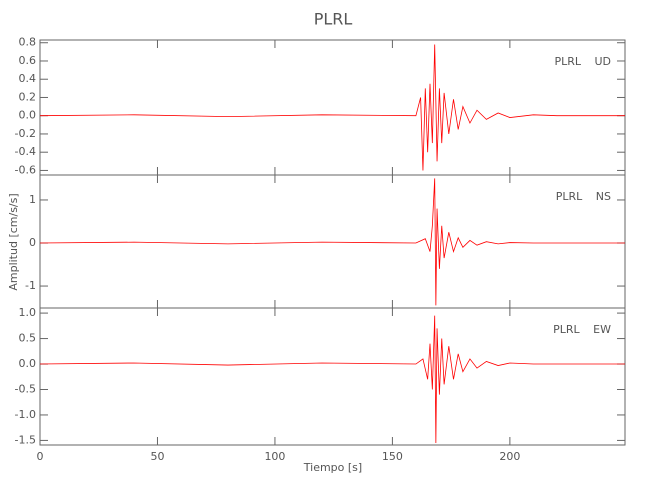 This screenshot has width=650, height=500. Describe the element at coordinates (40, 456) in the screenshot. I see `x-tick-label: 0` at that location.